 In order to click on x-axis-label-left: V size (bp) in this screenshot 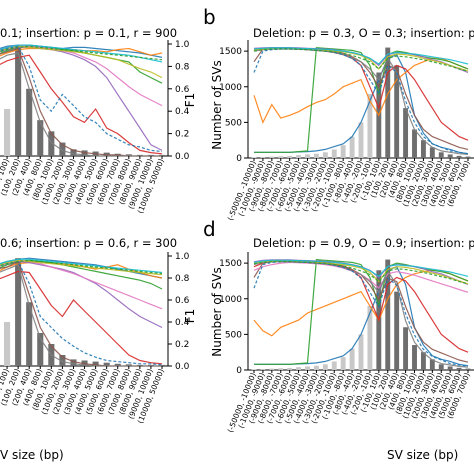, I will do `click(32, 455)`.